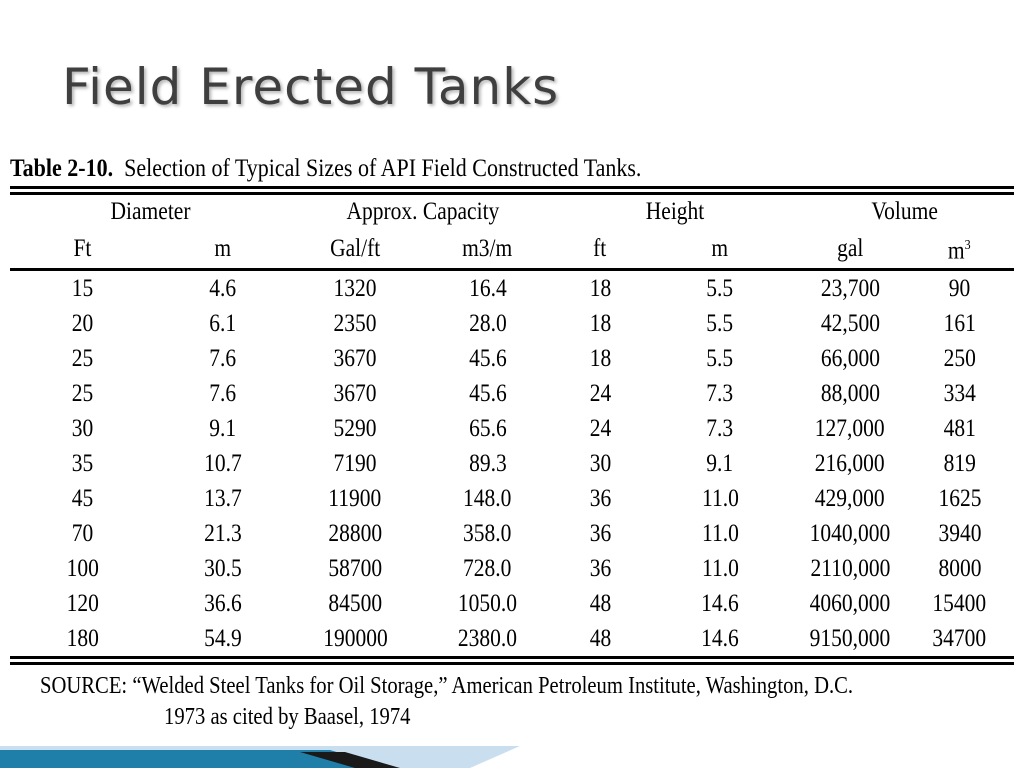  I want to click on cell-volume-m3: 15400, so click(959, 604).